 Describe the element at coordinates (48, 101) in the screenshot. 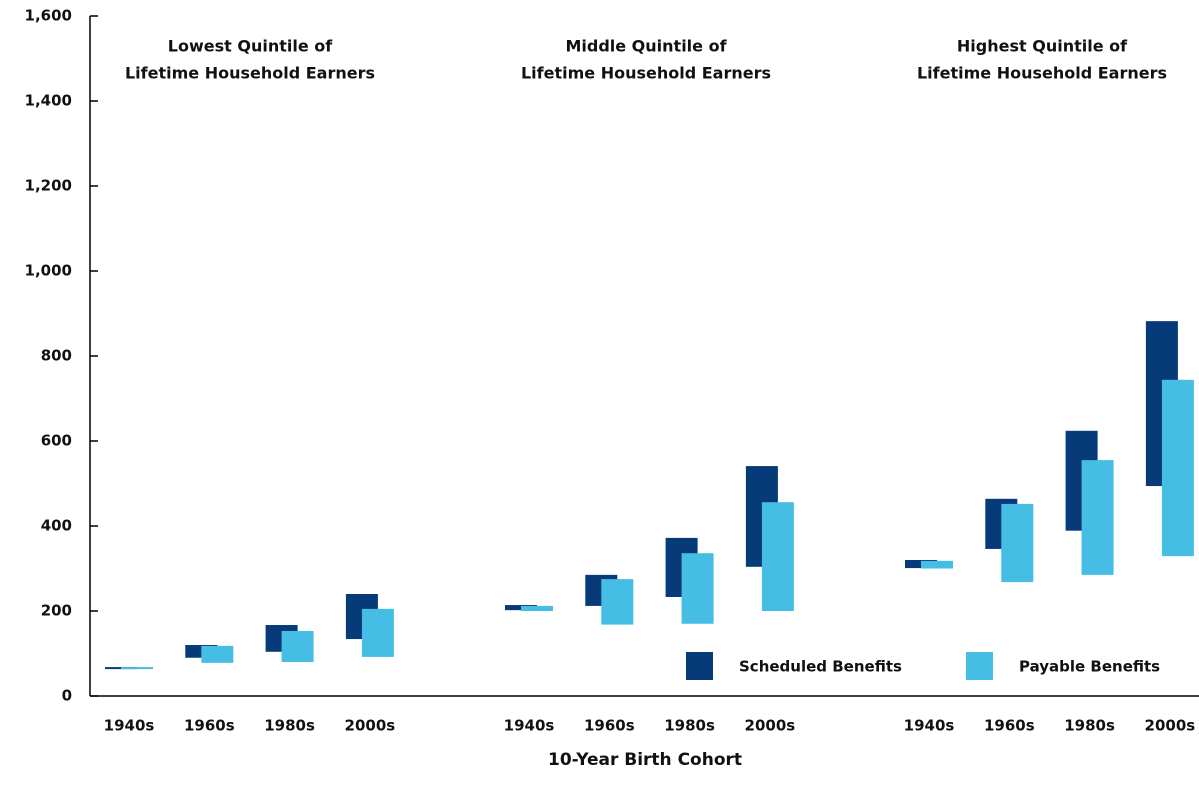

I see `y-tick-label: 1,400` at that location.